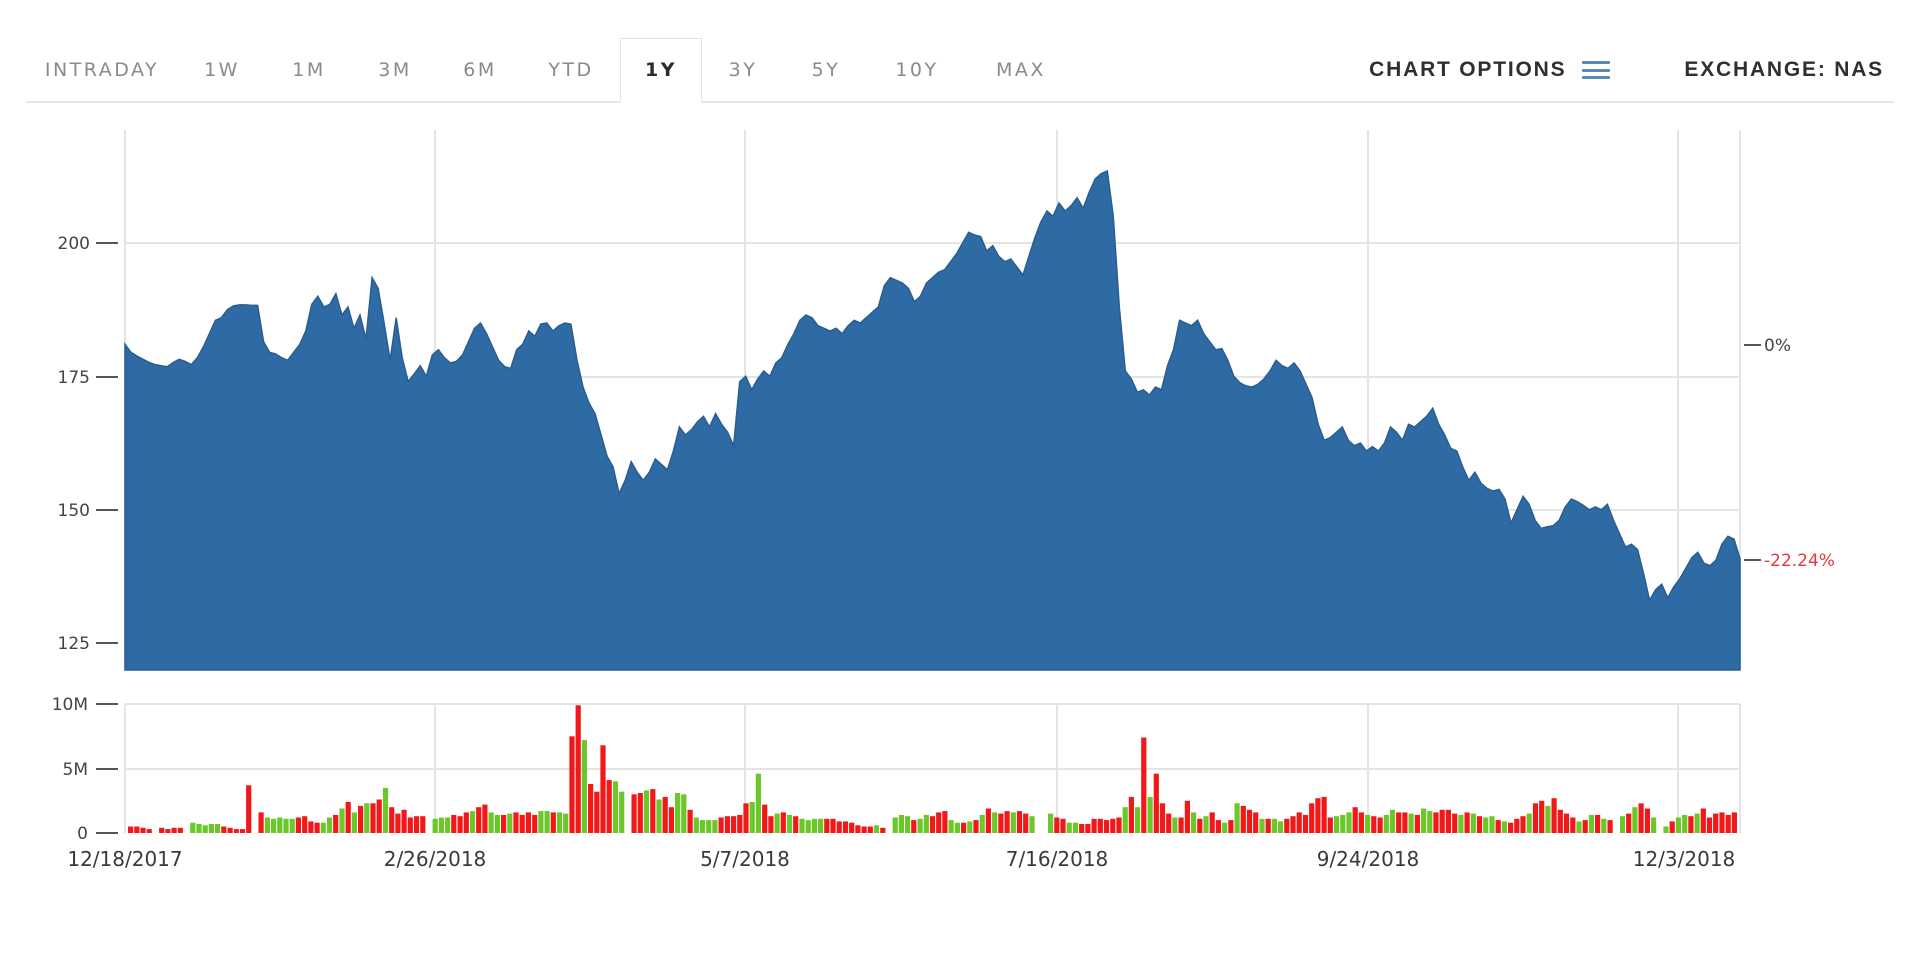  Describe the element at coordinates (1490, 70) in the screenshot. I see `chart-options-button: CHART OPTIONS` at that location.